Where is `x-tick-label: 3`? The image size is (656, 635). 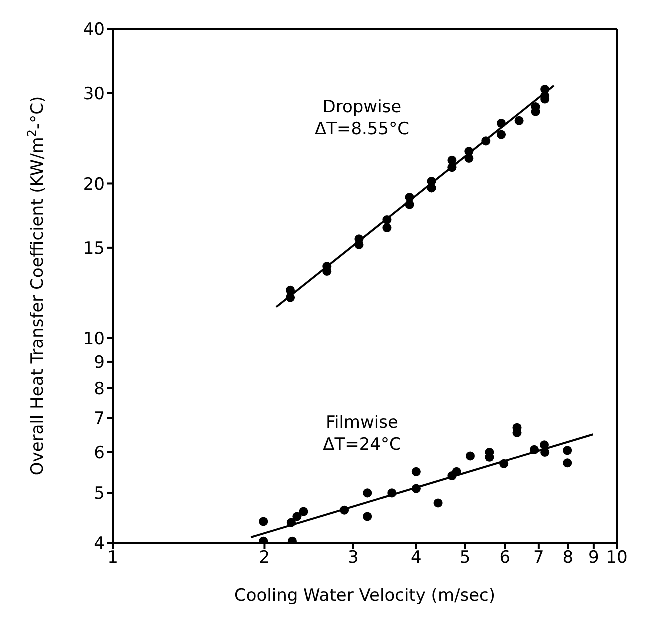 x-tick-label: 3 is located at coordinates (353, 558).